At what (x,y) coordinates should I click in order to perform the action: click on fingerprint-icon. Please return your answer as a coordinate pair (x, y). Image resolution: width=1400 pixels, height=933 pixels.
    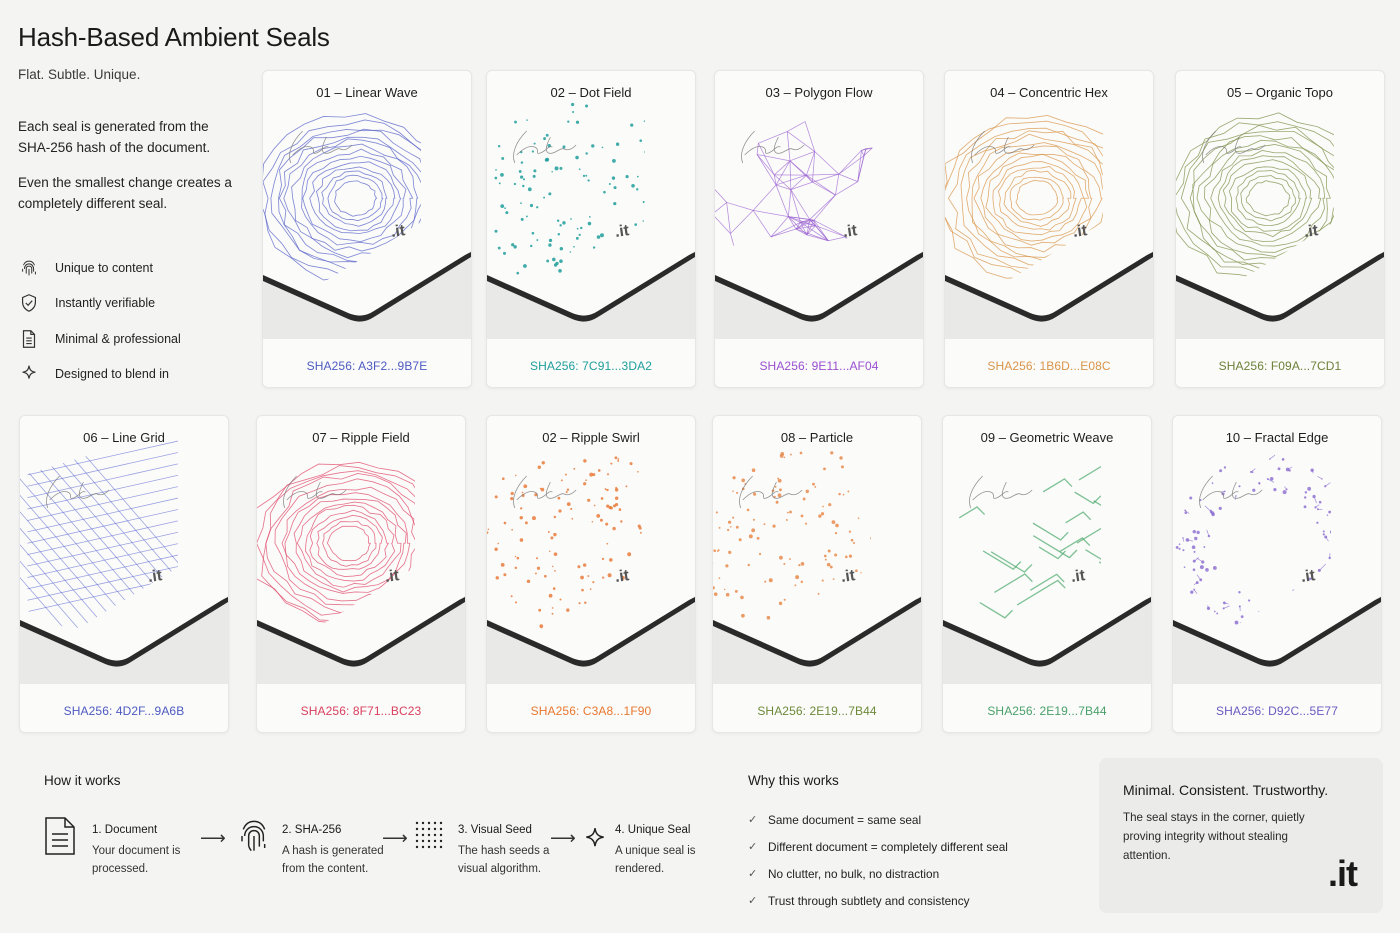
    Looking at the image, I should click on (253, 836).